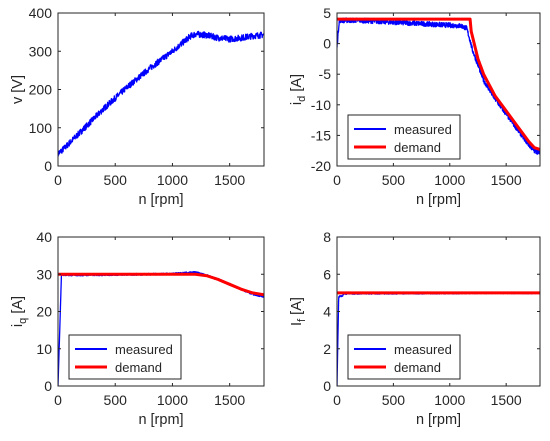 Image resolution: width=550 pixels, height=441 pixels. Describe the element at coordinates (44, 312) in the screenshot. I see `y-tick-label: 20` at that location.